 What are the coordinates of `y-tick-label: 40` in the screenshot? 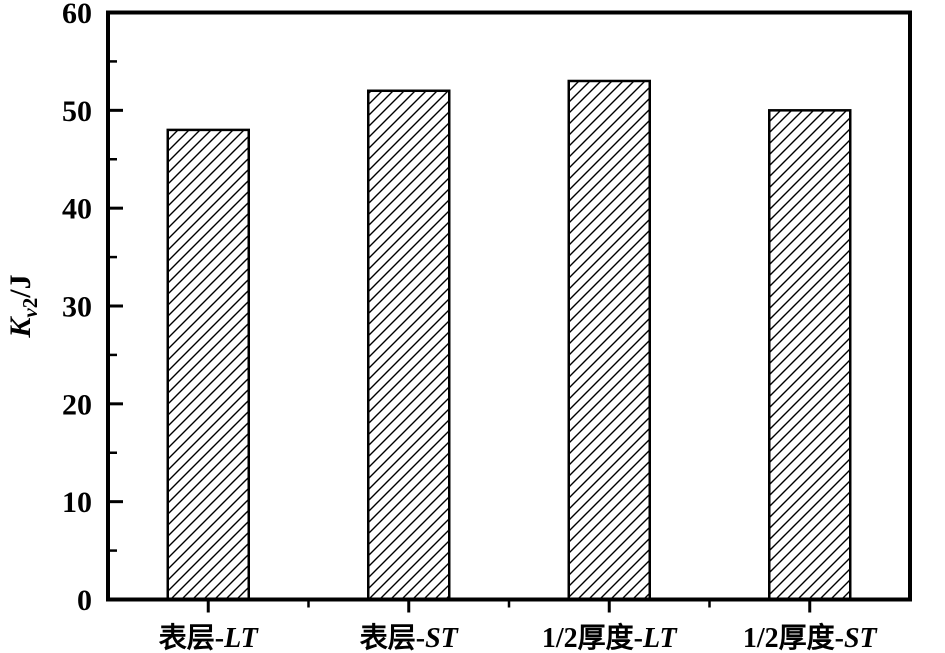 It's located at (77, 209).